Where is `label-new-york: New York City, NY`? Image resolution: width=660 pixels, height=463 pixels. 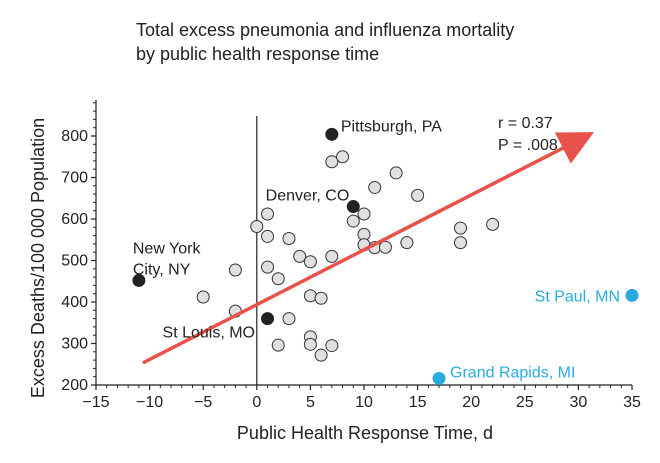
label-new-york: New York City, NY is located at coordinates (167, 259).